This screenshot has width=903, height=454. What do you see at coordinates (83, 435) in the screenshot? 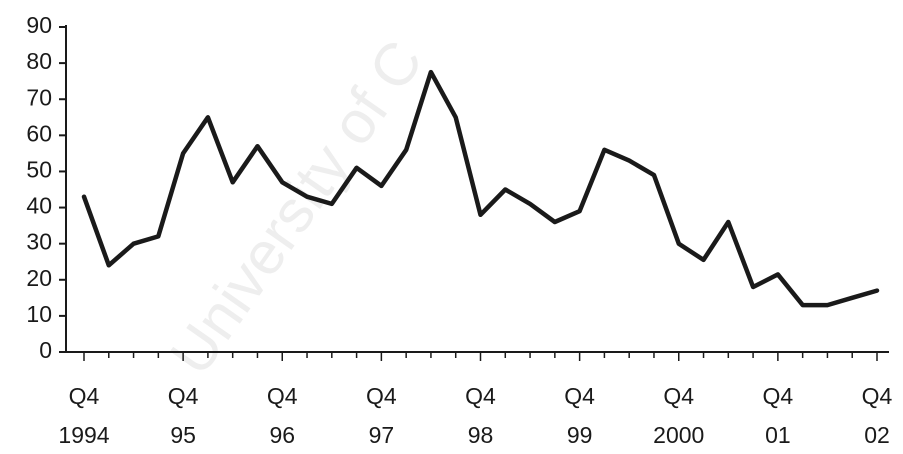
I see `x-tick-label-line: 1994` at bounding box center [83, 435].